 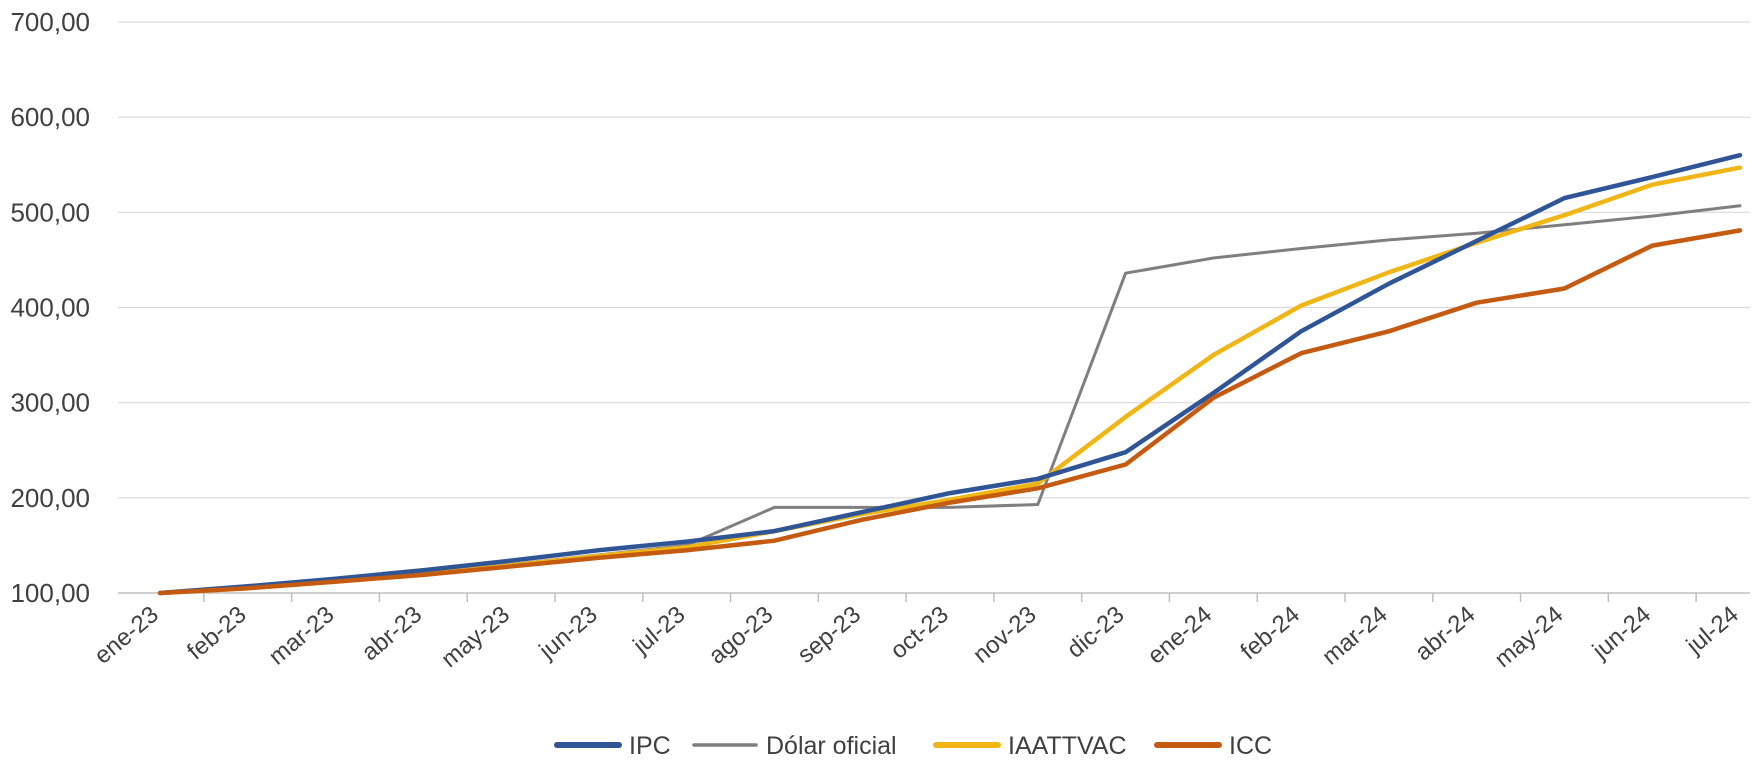 I want to click on legend-item-ipc: IPC, so click(x=612, y=746).